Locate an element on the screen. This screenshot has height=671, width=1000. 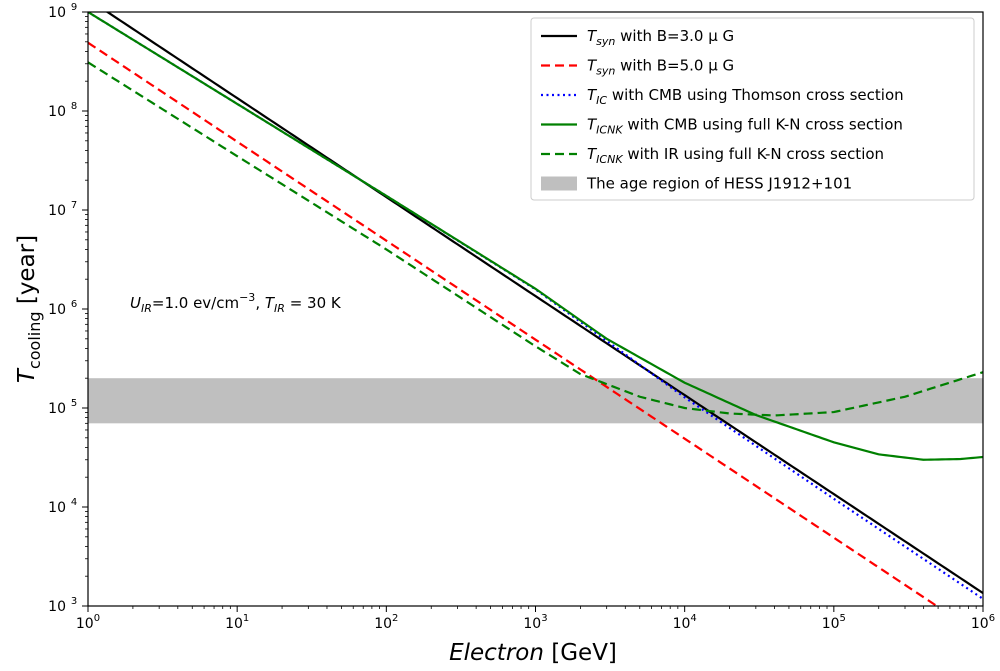
annot-t-main: T is located at coordinates (270, 303).